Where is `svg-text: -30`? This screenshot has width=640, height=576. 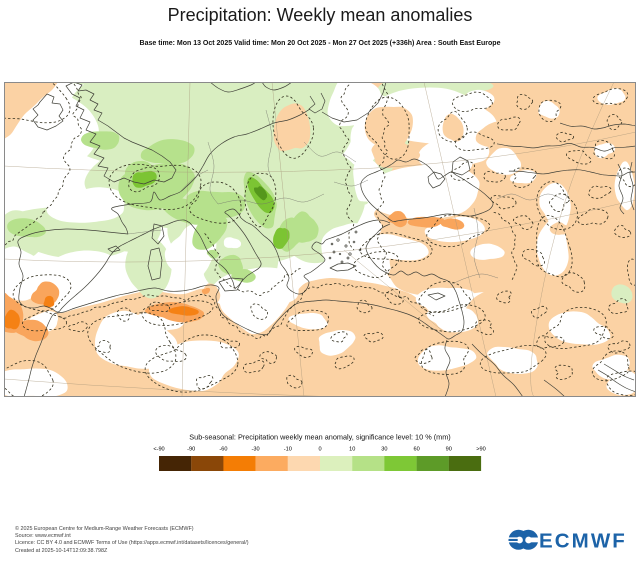 svg-text: -30 is located at coordinates (256, 450).